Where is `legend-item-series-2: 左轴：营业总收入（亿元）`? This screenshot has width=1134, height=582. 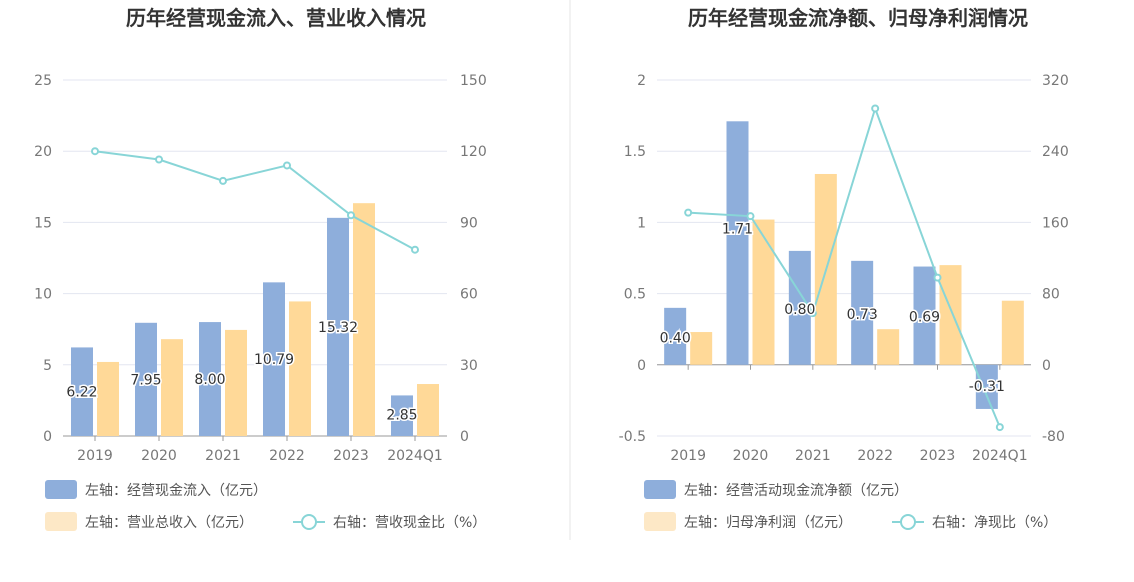 legend-item-series-2: 左轴：营业总收入（亿元） is located at coordinates (149, 521).